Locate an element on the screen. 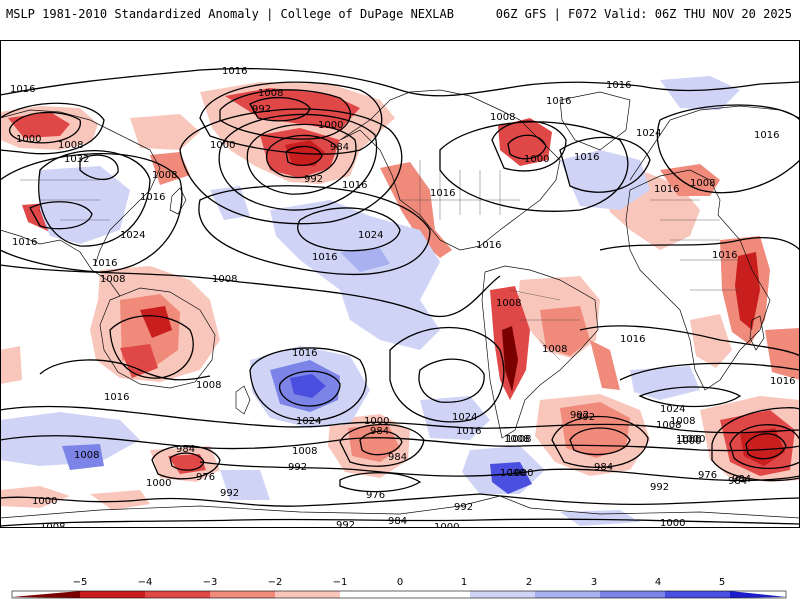  isobar-1000-pac-low is located at coordinates (382, 445).